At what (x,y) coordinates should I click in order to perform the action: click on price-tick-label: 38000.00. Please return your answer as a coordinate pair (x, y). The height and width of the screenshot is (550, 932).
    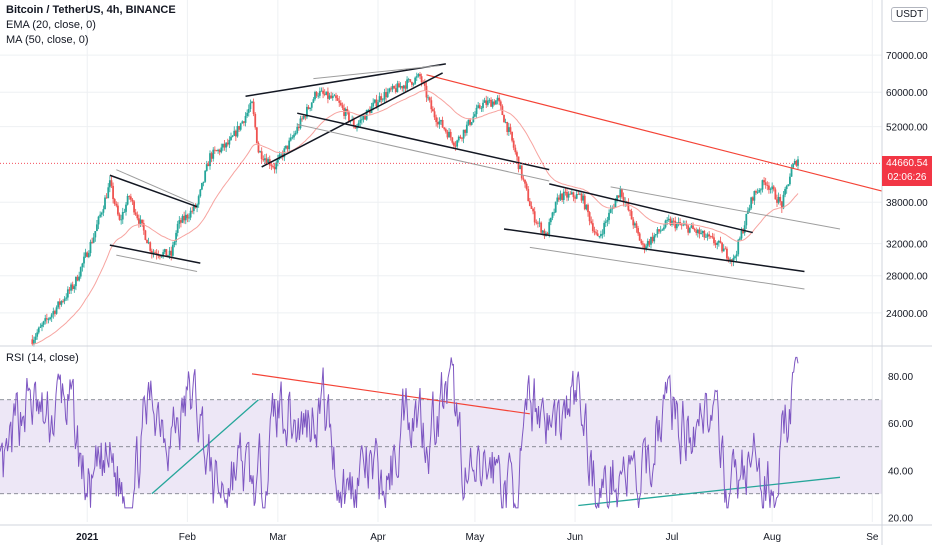
    Looking at the image, I should click on (907, 203).